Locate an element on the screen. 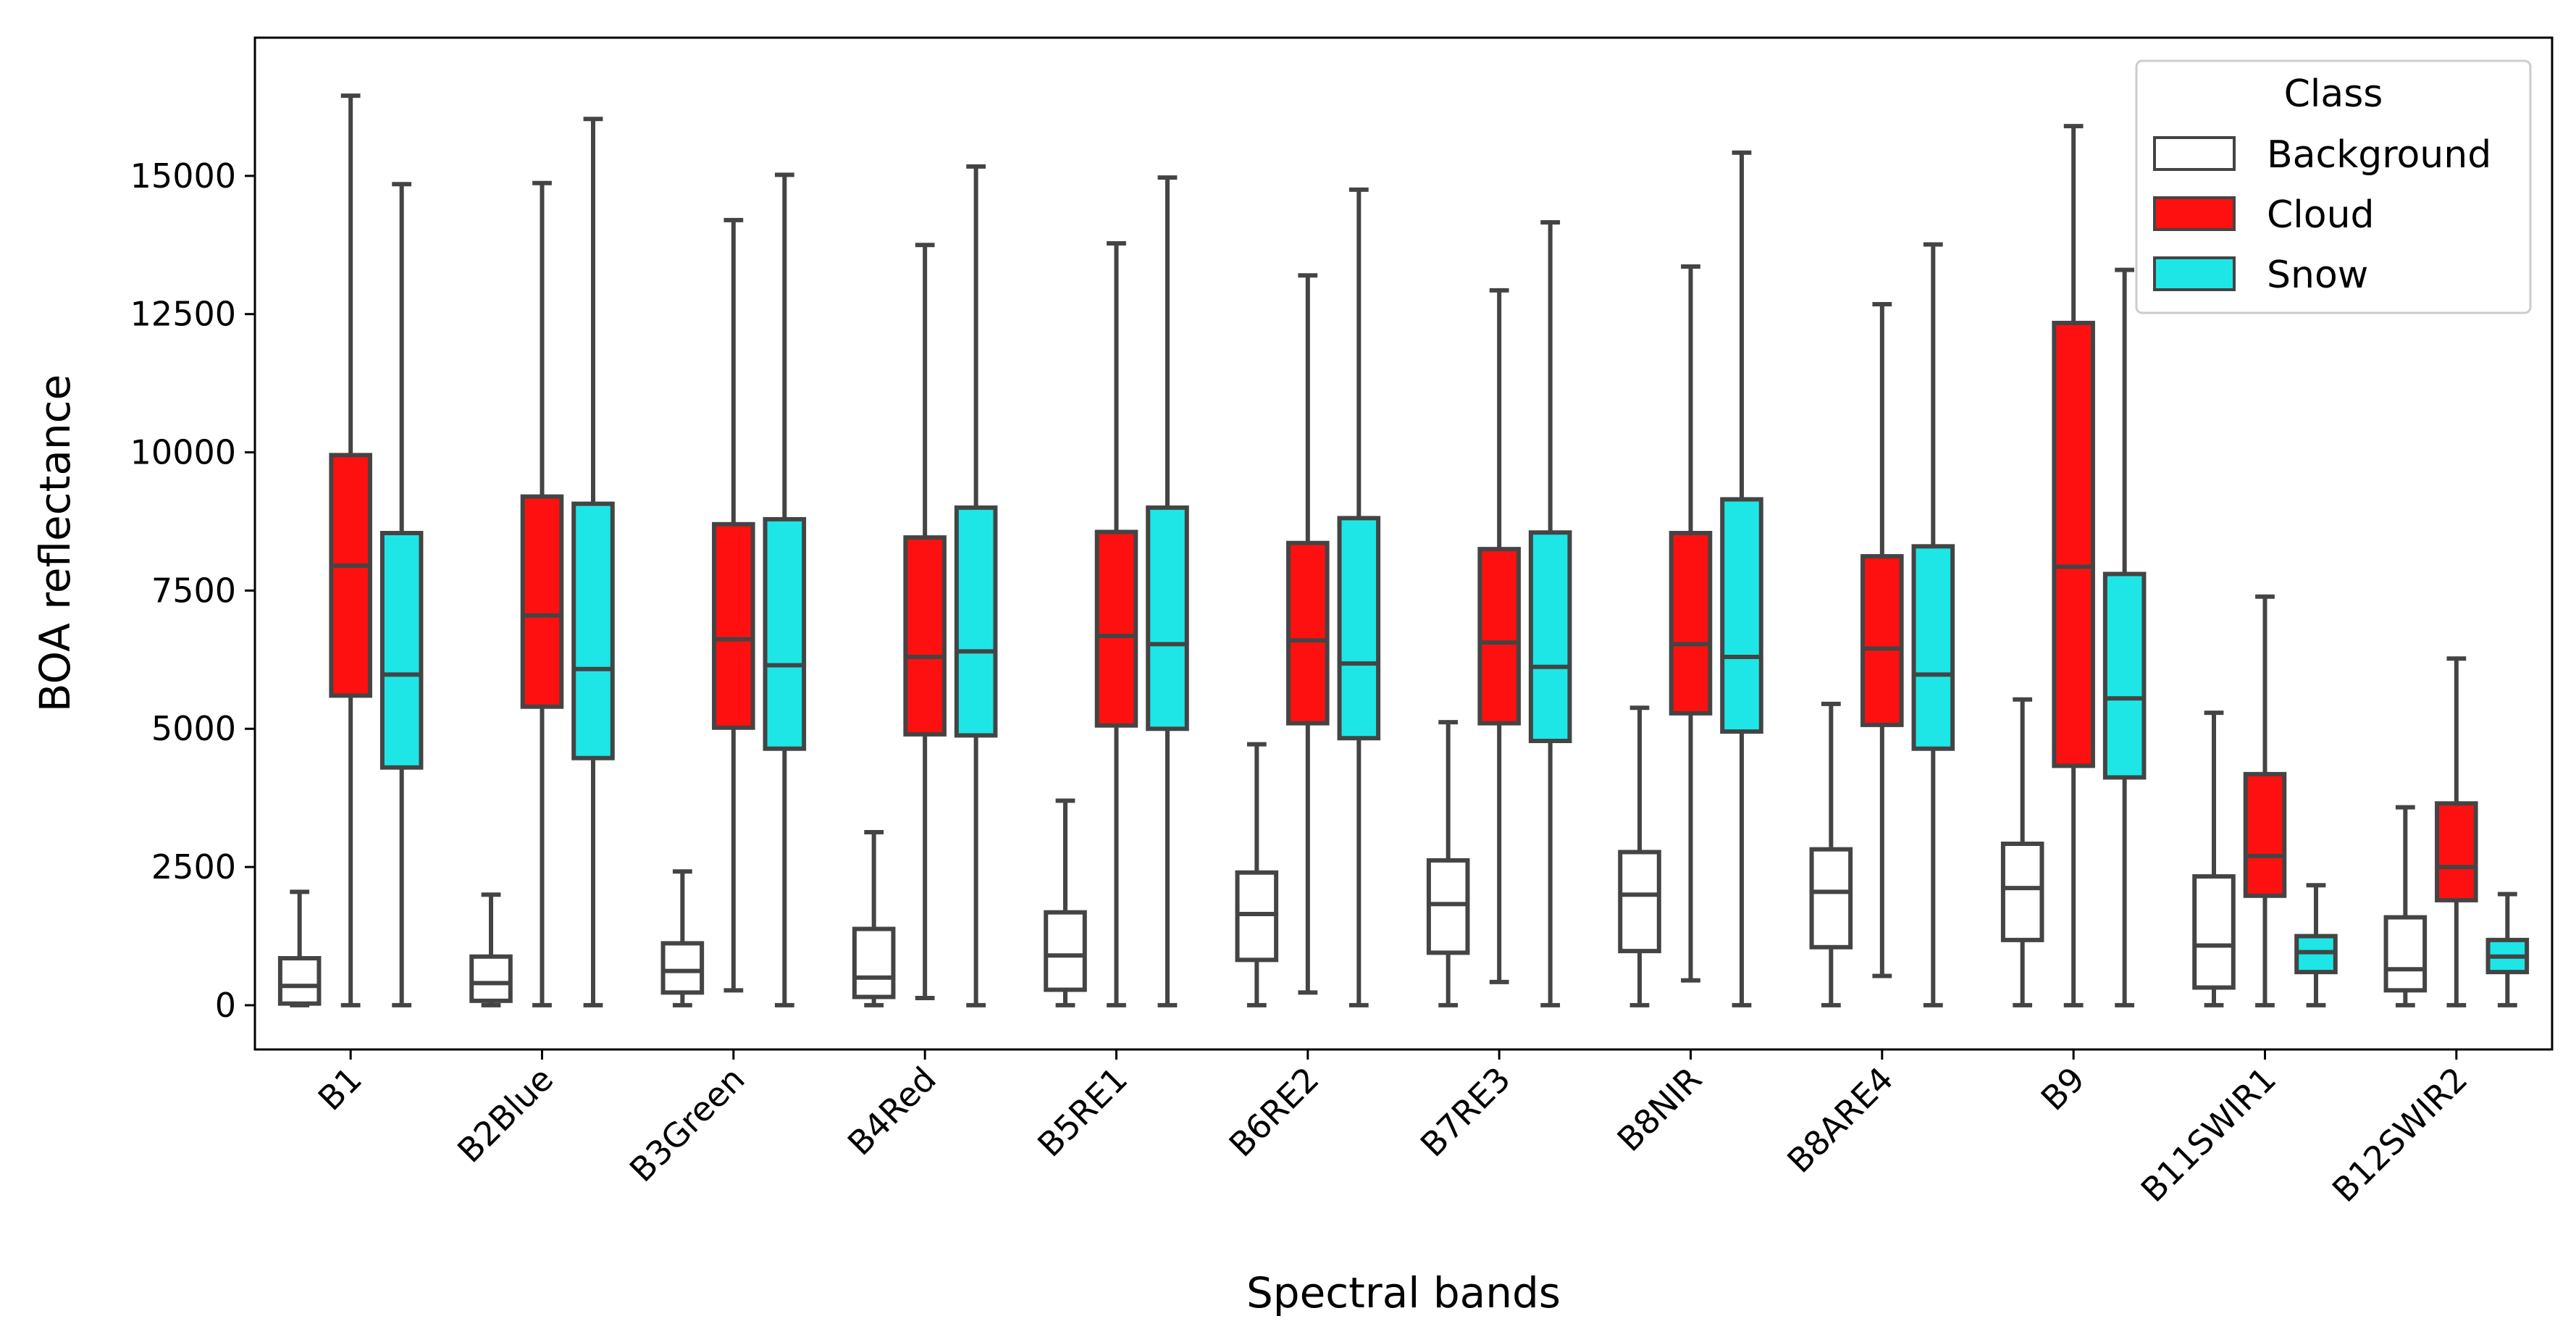 The width and height of the screenshot is (2576, 1337). legend-frame is located at coordinates (2333, 186).